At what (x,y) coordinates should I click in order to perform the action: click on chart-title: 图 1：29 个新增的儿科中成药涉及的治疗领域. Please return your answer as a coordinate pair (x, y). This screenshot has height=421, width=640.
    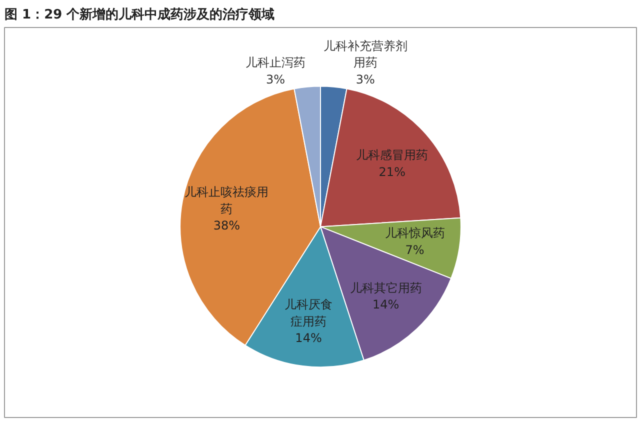
    Looking at the image, I should click on (139, 14).